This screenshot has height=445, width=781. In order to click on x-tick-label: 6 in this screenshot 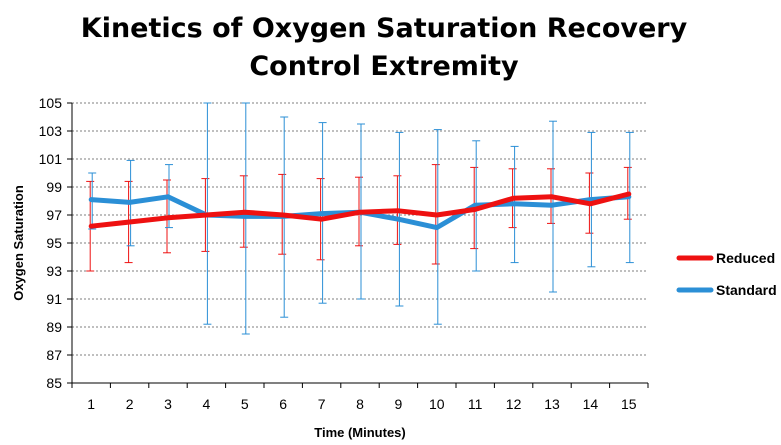, I will do `click(283, 404)`.